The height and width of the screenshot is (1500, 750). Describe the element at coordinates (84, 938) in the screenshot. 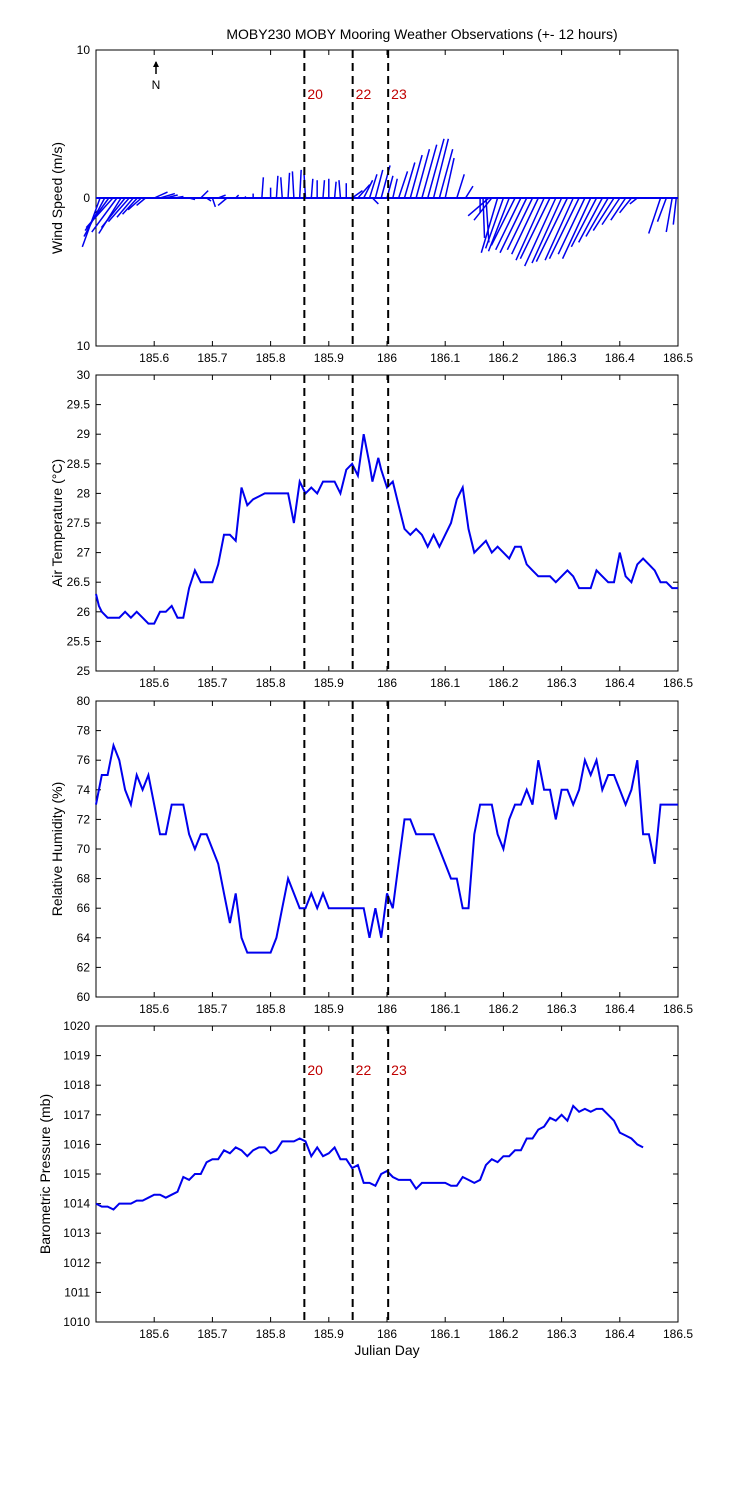

I see `y-tick-label: 64` at that location.